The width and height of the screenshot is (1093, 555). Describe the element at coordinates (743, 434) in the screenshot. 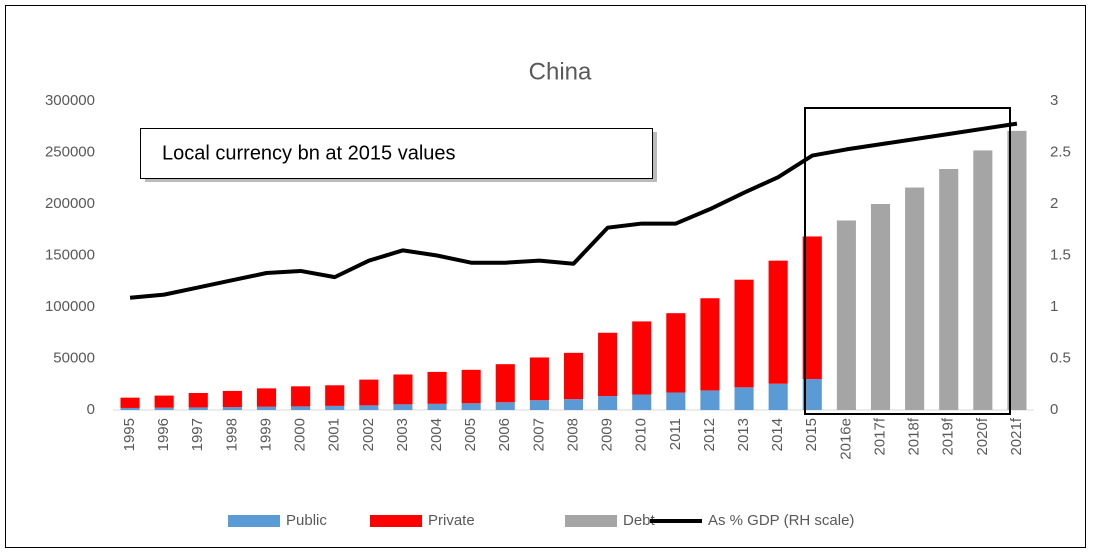

I see `x-tick-label: 2013` at that location.